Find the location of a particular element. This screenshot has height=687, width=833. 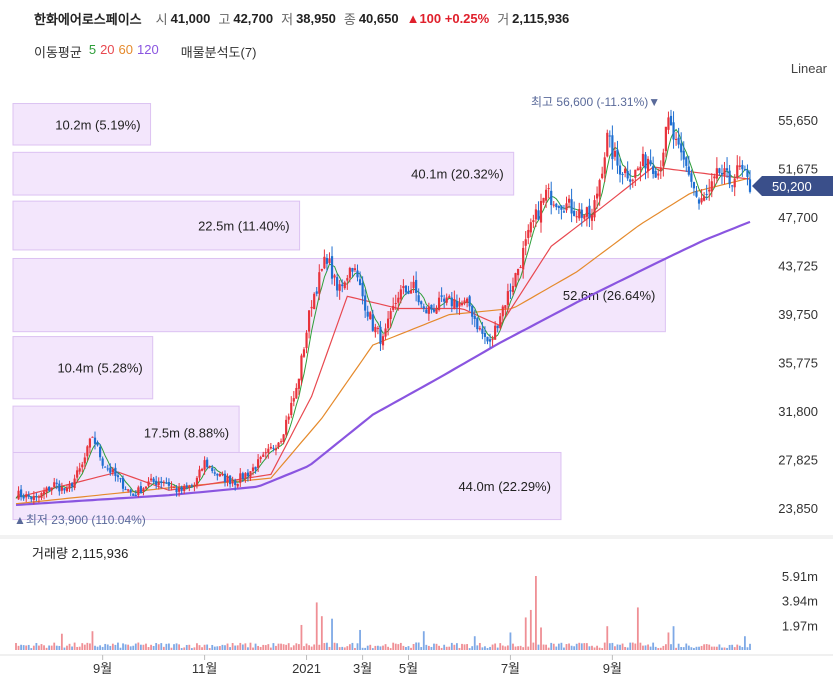

open-value: 41,000 is located at coordinates (190, 18).